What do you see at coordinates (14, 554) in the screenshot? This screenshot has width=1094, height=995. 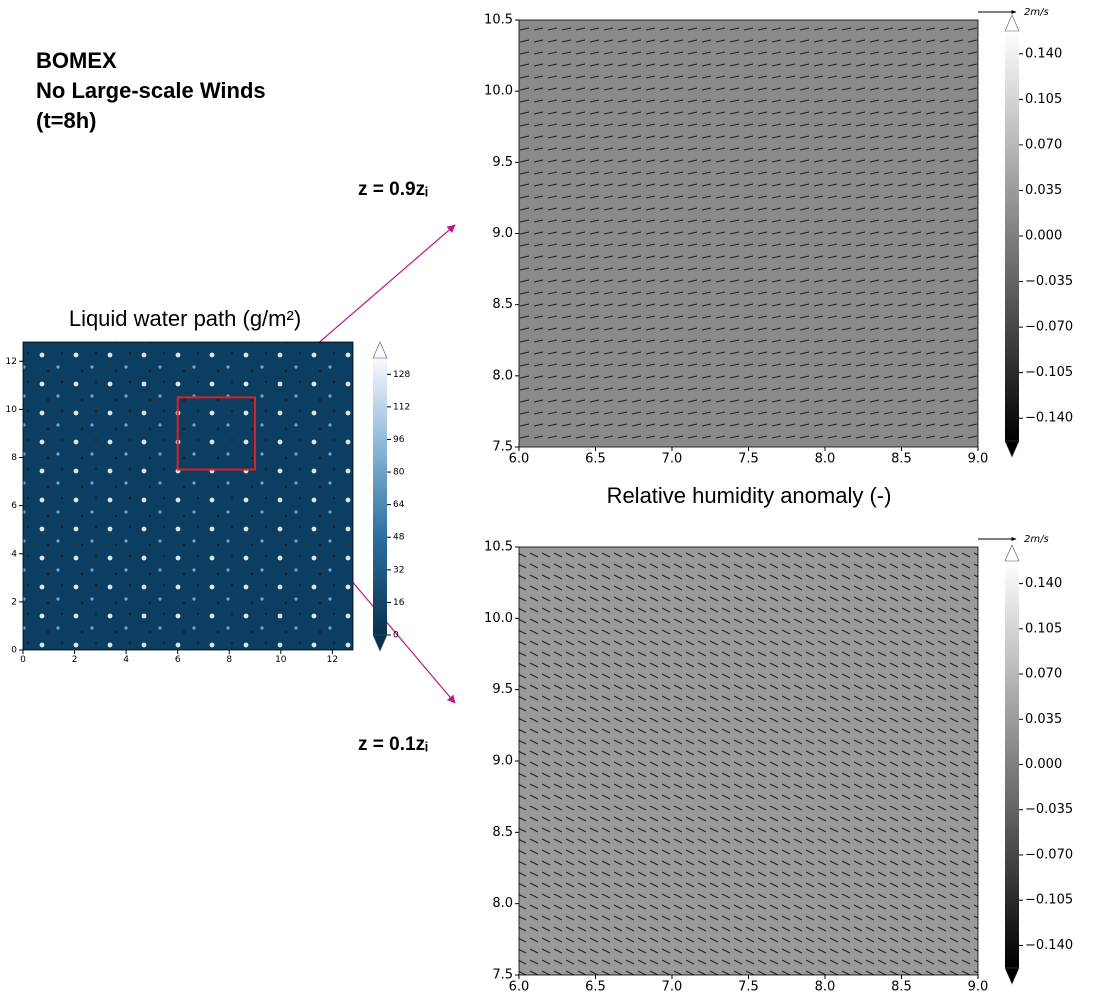 I see `y-tick-label: 4` at bounding box center [14, 554].